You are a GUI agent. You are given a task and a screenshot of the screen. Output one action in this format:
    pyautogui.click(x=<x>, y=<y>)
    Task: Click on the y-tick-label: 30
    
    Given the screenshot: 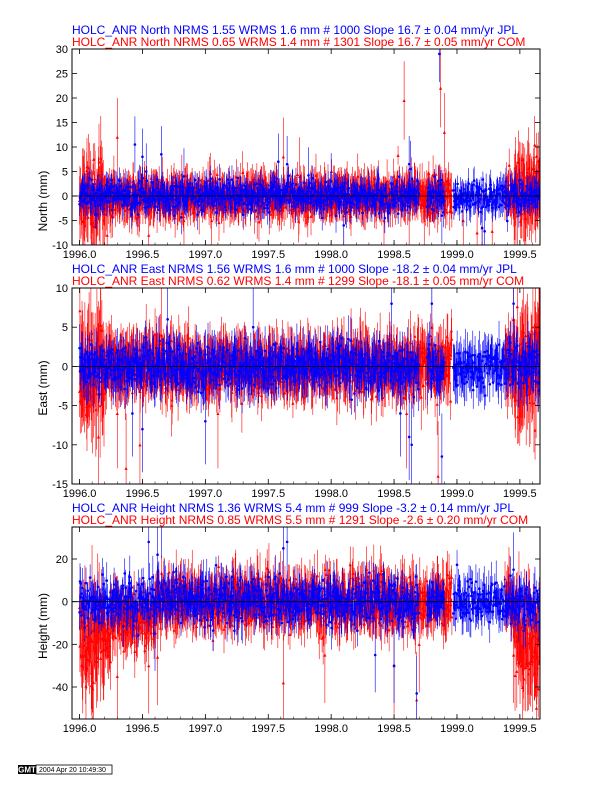 What is the action you would take?
    pyautogui.click(x=62, y=50)
    